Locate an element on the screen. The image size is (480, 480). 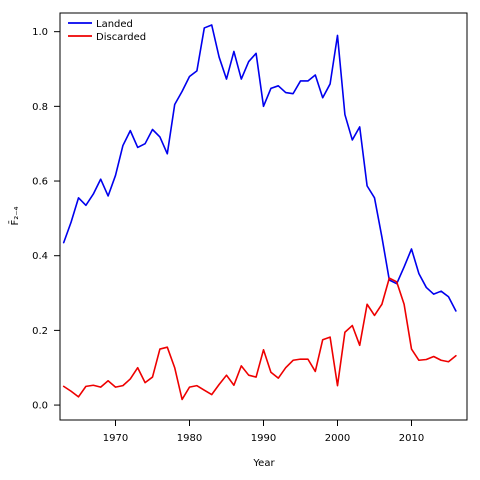
x-tick-label: 1980 is located at coordinates (189, 438).